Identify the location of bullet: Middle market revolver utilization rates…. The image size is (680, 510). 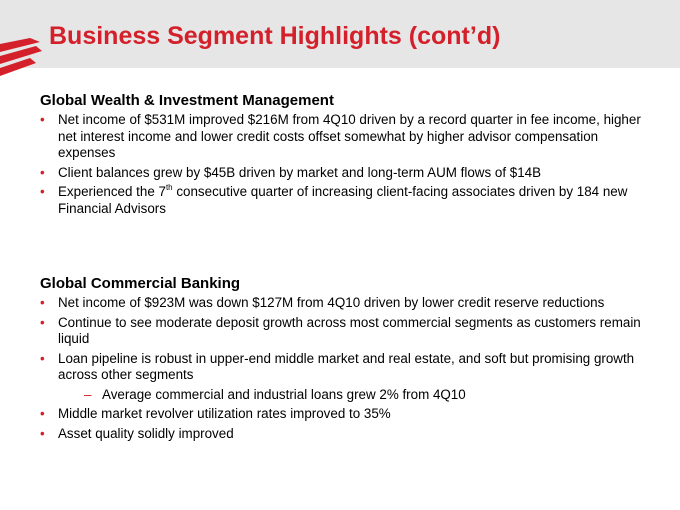
(342, 414).